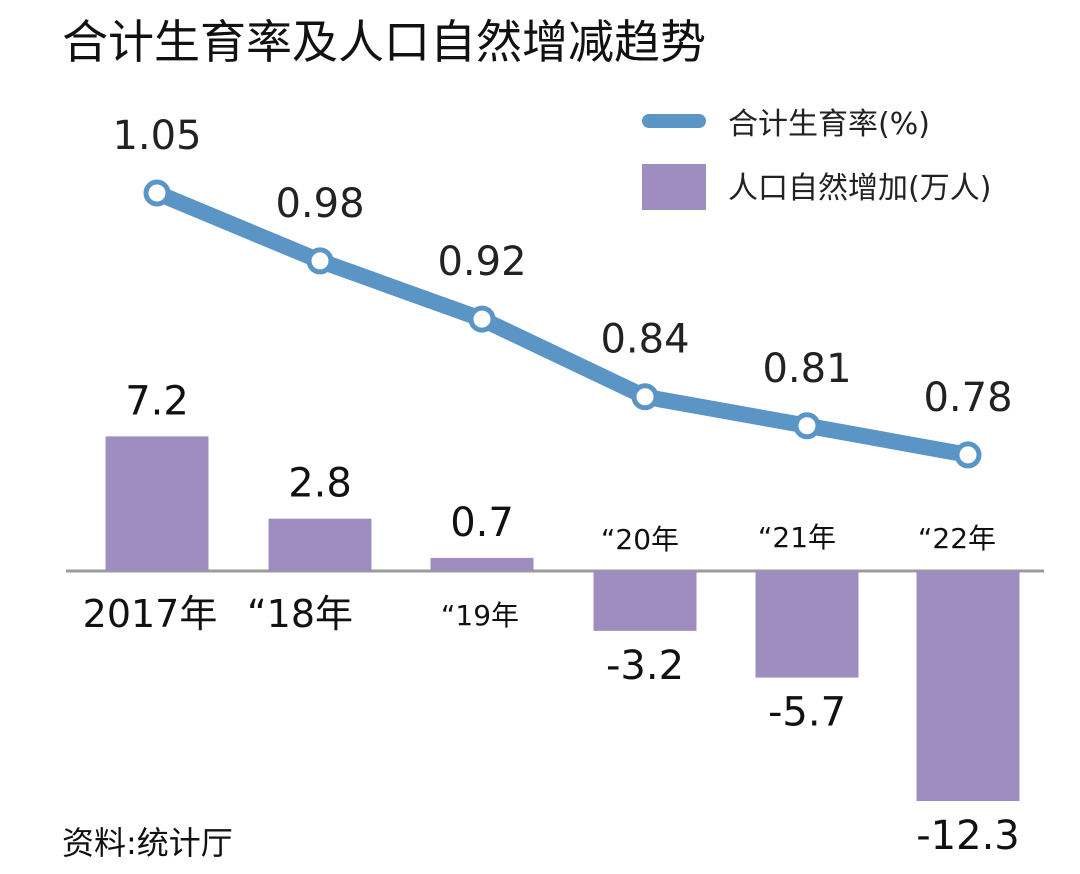 The width and height of the screenshot is (1080, 874). Describe the element at coordinates (320, 484) in the screenshot. I see `bar-label-1: 2.8` at that location.